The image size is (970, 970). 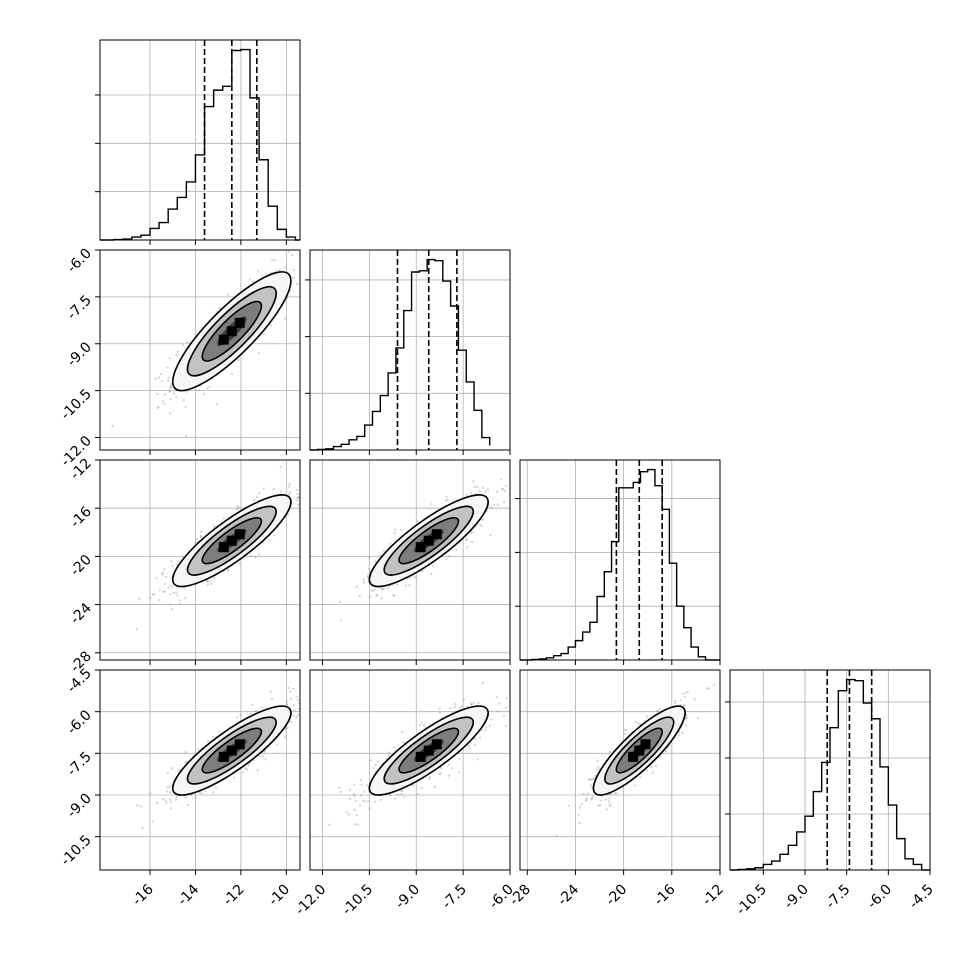 What do you see at coordinates (80, 565) in the screenshot?
I see `y-tick-label: -20` at bounding box center [80, 565].